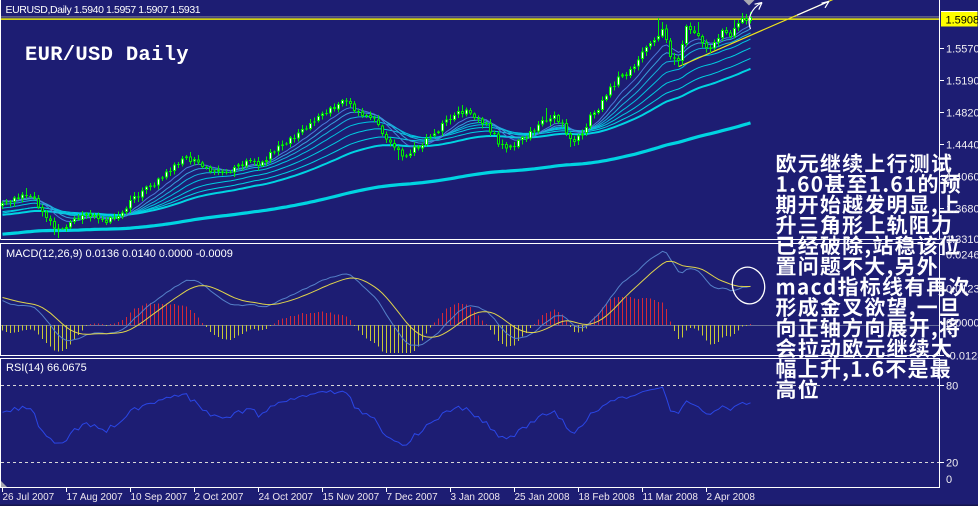 Image resolution: width=978 pixels, height=506 pixels. What do you see at coordinates (962, 21) in the screenshot?
I see `svg-text: 1.5908` at bounding box center [962, 21].